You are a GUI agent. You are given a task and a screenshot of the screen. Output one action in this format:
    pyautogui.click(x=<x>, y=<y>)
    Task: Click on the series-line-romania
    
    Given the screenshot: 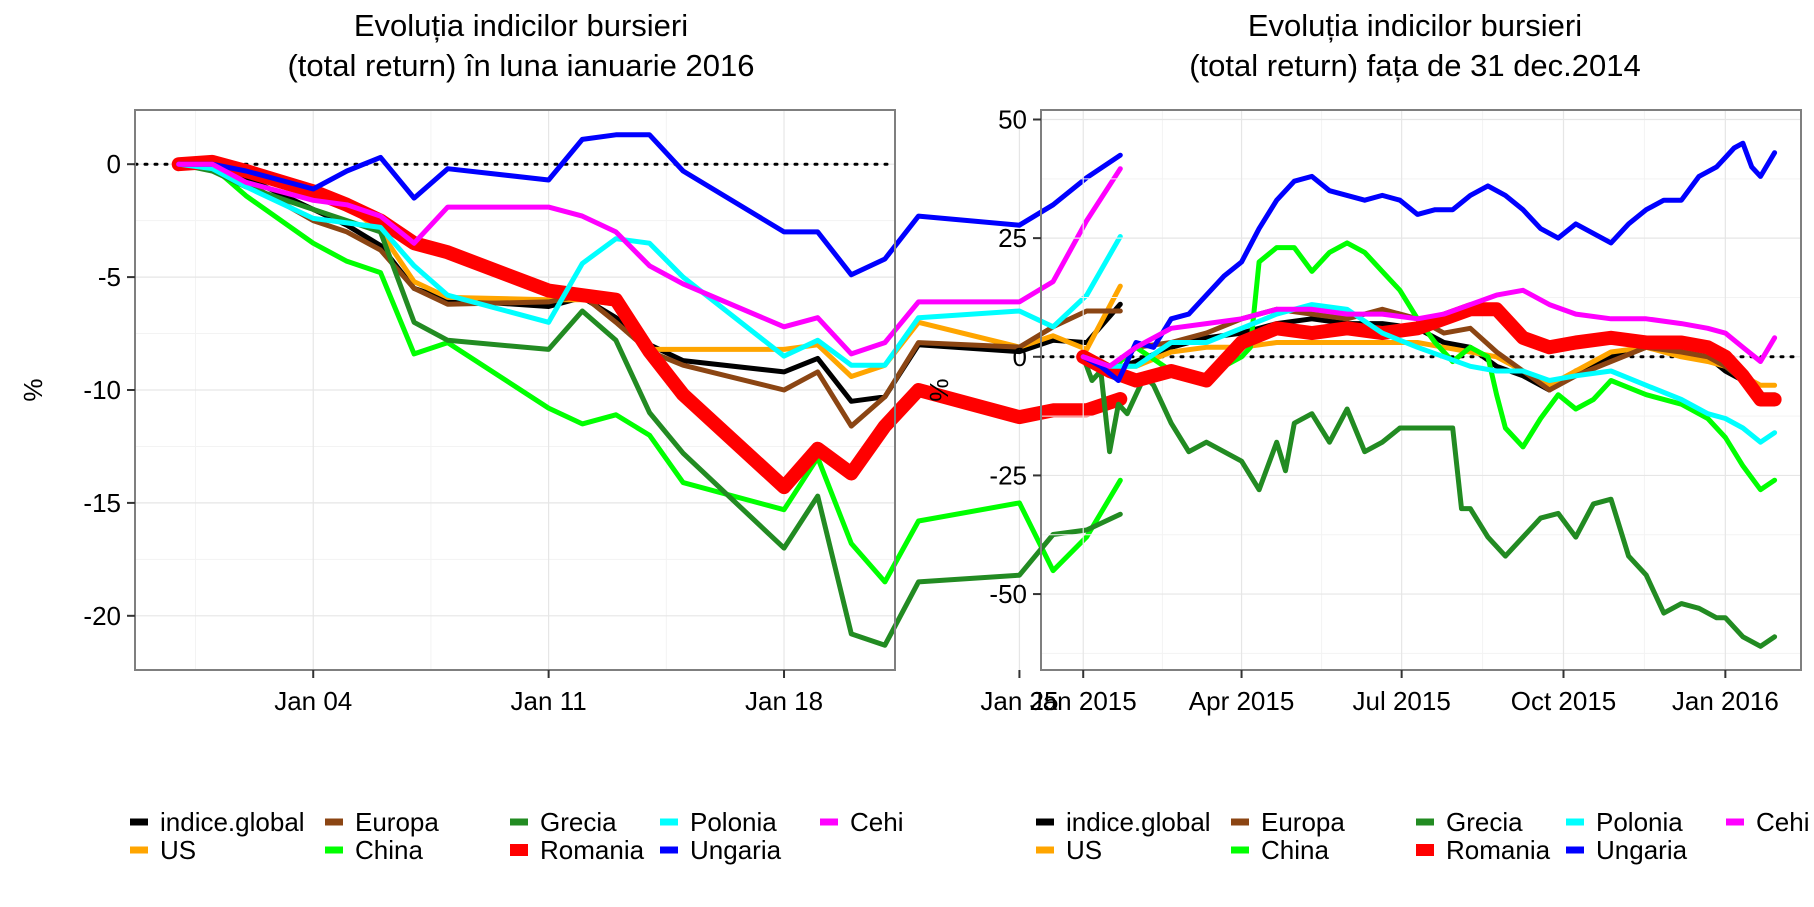 What is the action you would take?
    pyautogui.click(x=1429, y=354)
    